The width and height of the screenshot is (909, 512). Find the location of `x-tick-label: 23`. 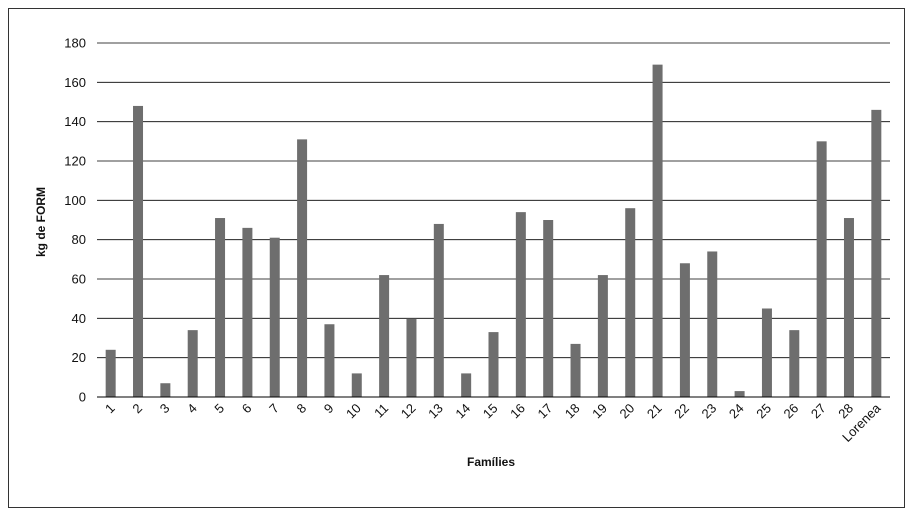

x-tick-label: 23 is located at coordinates (709, 411).